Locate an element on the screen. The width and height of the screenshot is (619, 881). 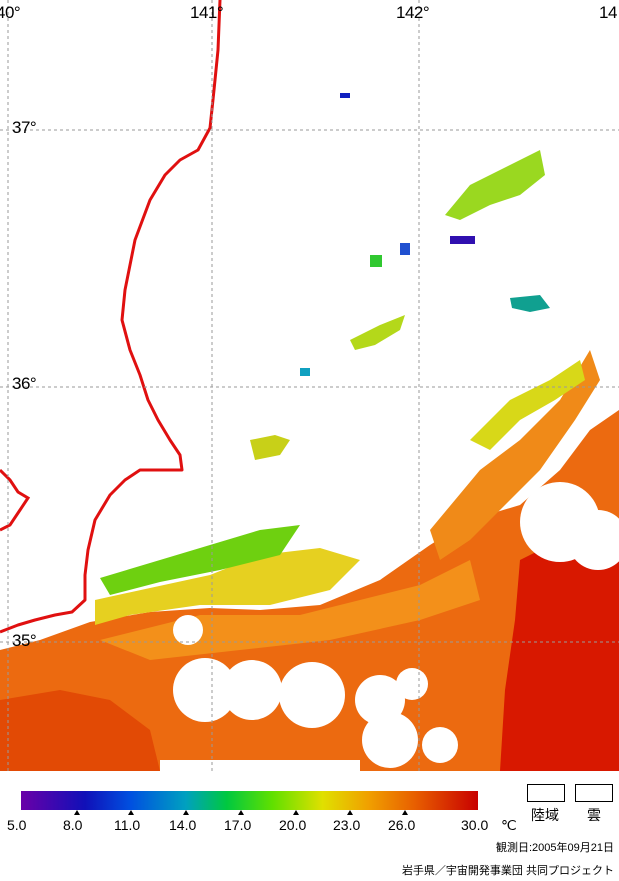
land-legend-label: 陸域 is located at coordinates (545, 815).